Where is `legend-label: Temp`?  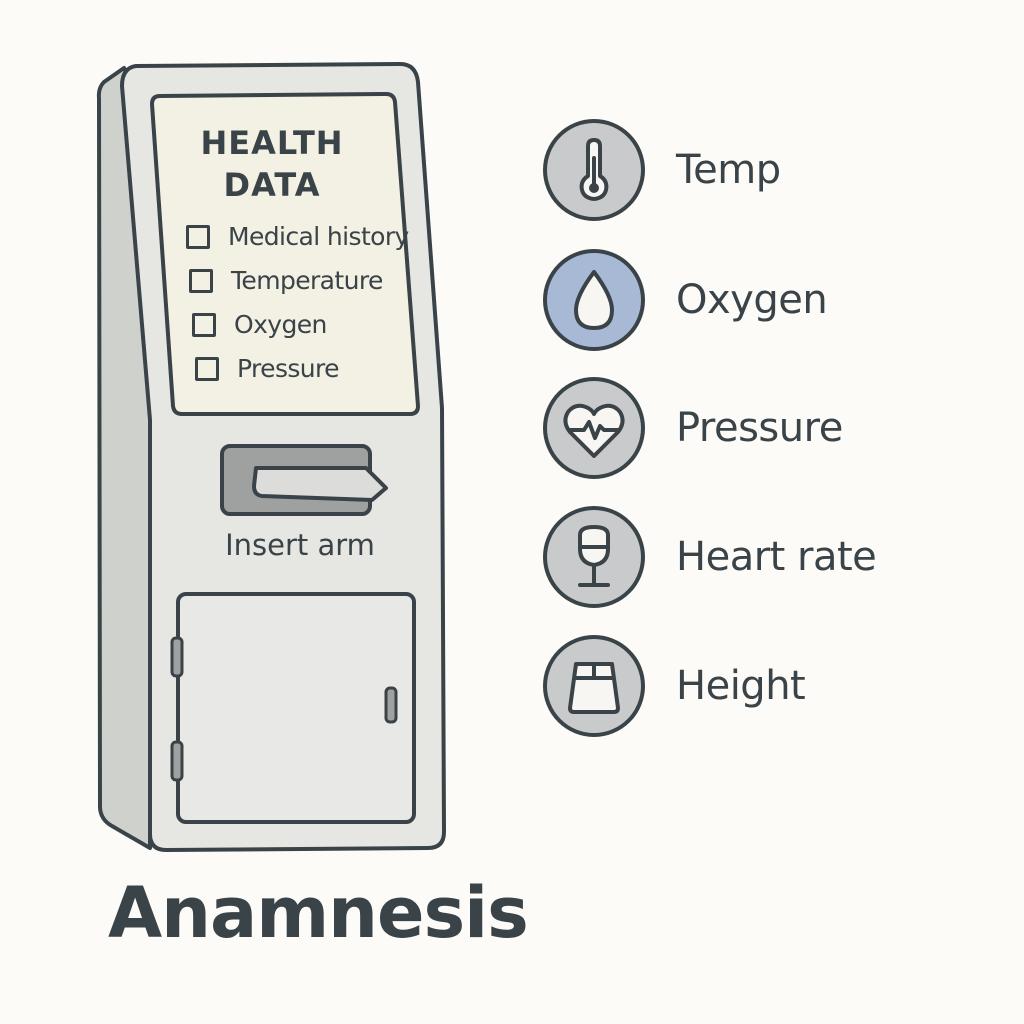 legend-label: Temp is located at coordinates (728, 170).